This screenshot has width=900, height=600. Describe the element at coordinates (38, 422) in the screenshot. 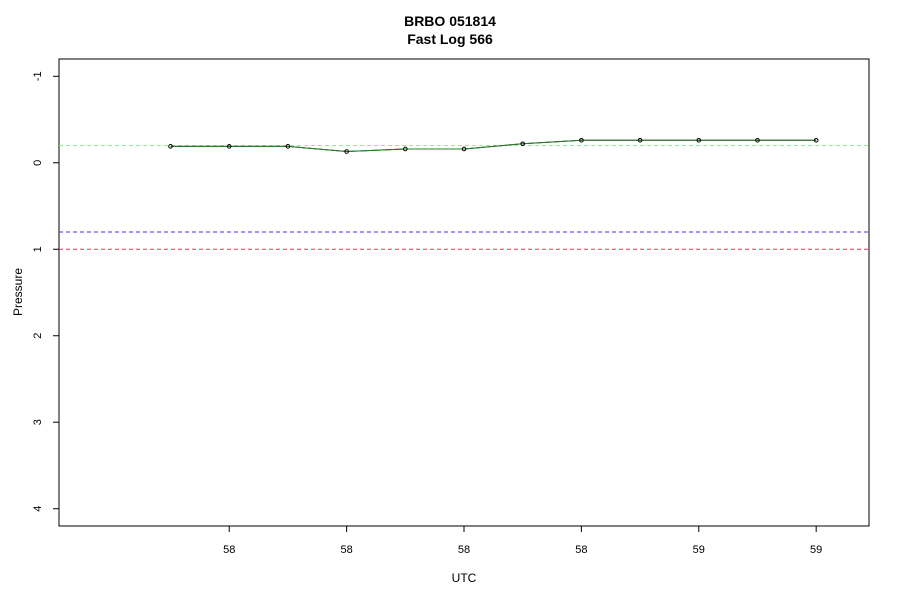

I see `y-tick-label: 3` at that location.